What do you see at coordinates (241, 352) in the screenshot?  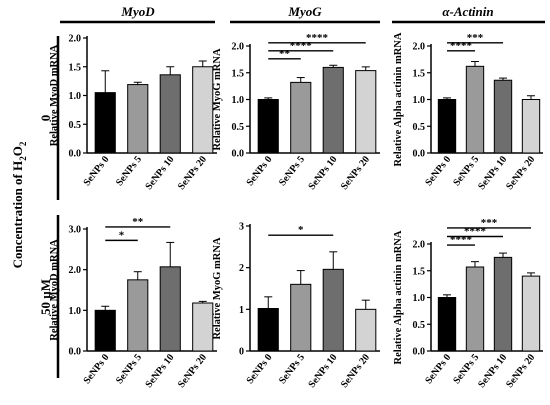 I see `y-tick-label: 0` at bounding box center [241, 352].